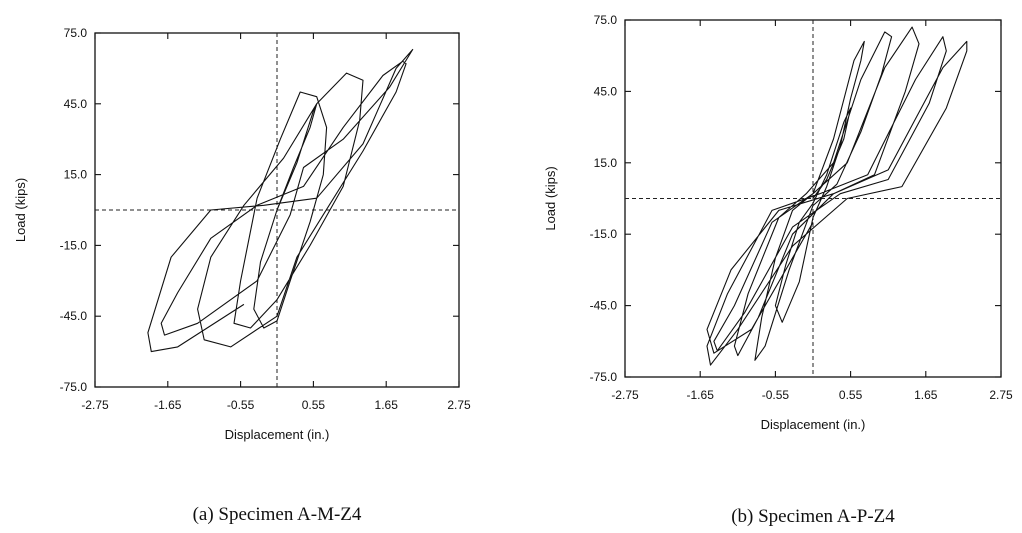 This screenshot has width=1022, height=533. I want to click on hysteresis-curve, so click(280, 200).